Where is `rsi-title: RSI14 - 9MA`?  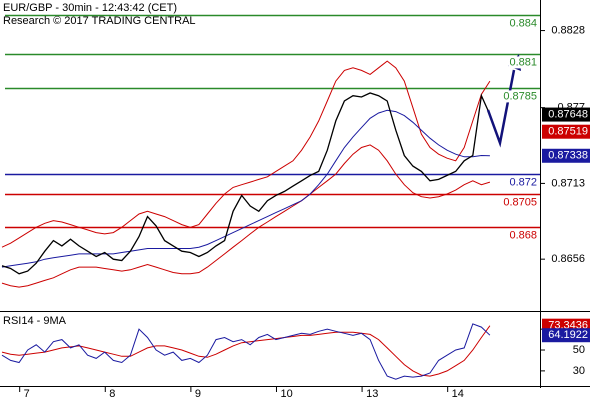
rsi-title: RSI14 - 9MA is located at coordinates (35, 321).